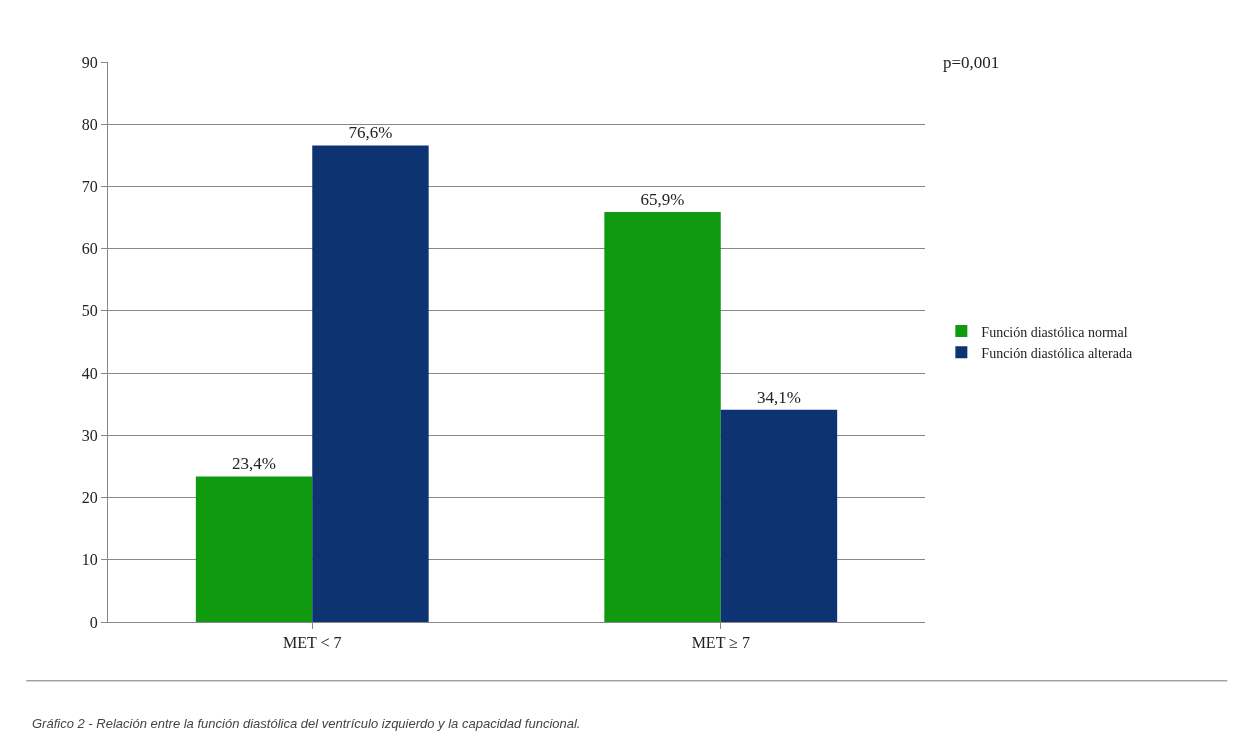  I want to click on y-tick-label: 70, so click(89, 187).